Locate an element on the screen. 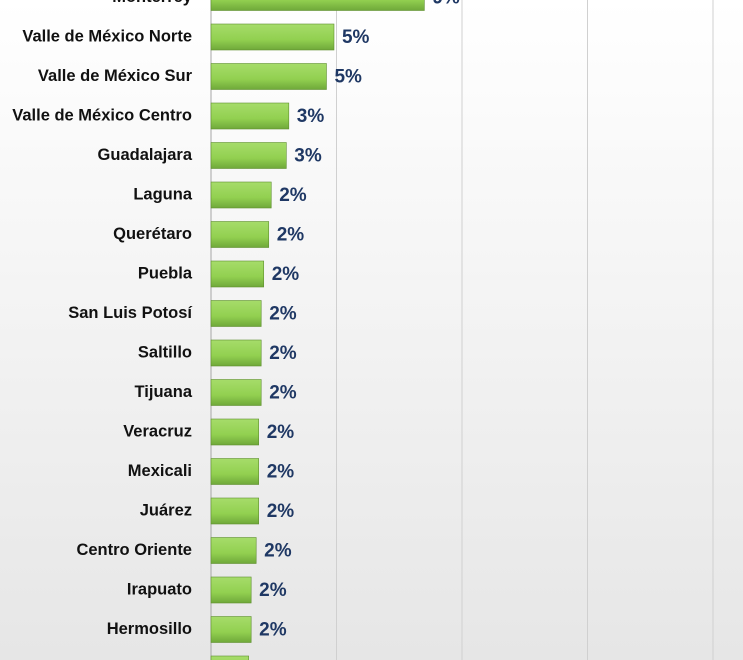 The height and width of the screenshot is (660, 743). category-label: Puebla is located at coordinates (165, 273).